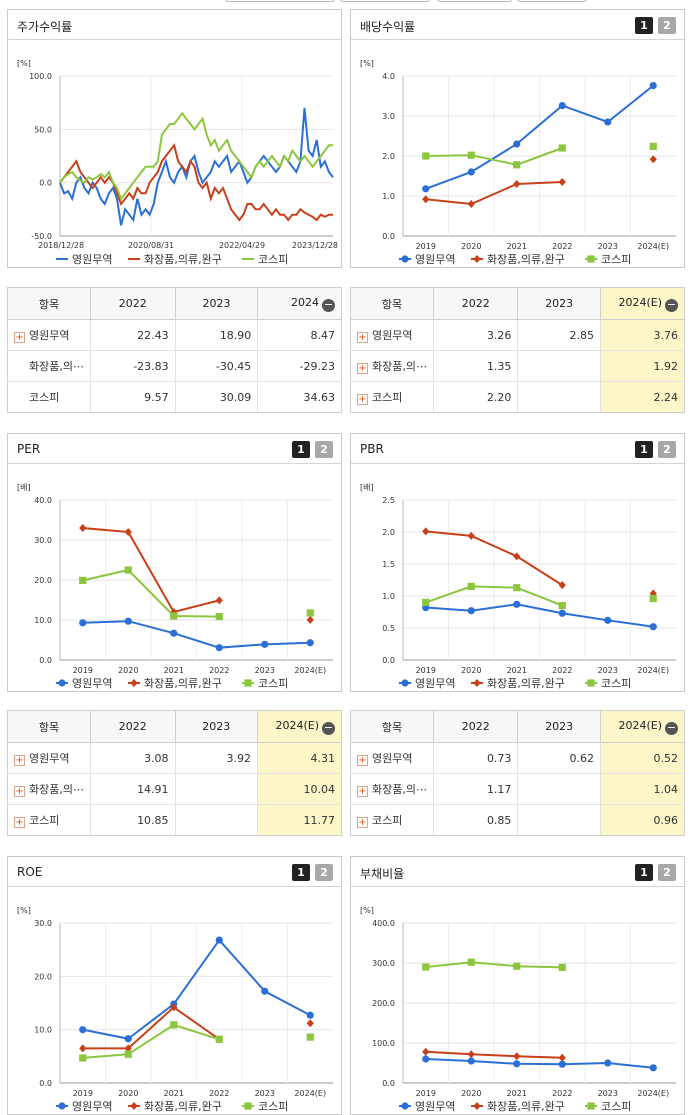 The image size is (691, 1115). What do you see at coordinates (388, 628) in the screenshot?
I see `y-tick-label: 0.5` at bounding box center [388, 628].